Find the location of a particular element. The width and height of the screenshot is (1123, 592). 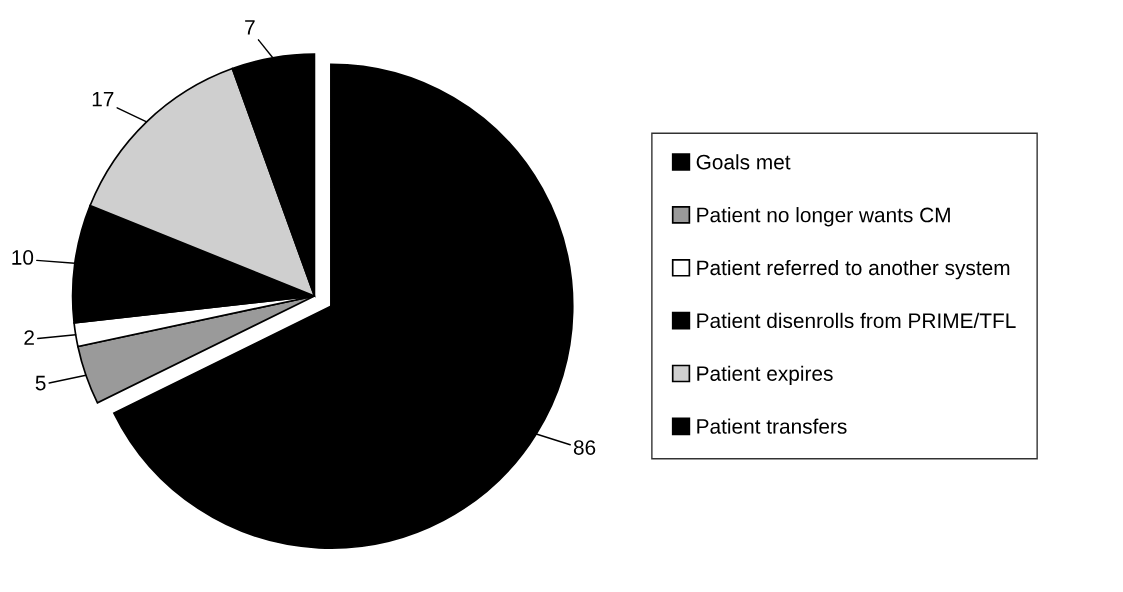

data-label: 2 is located at coordinates (29, 337).